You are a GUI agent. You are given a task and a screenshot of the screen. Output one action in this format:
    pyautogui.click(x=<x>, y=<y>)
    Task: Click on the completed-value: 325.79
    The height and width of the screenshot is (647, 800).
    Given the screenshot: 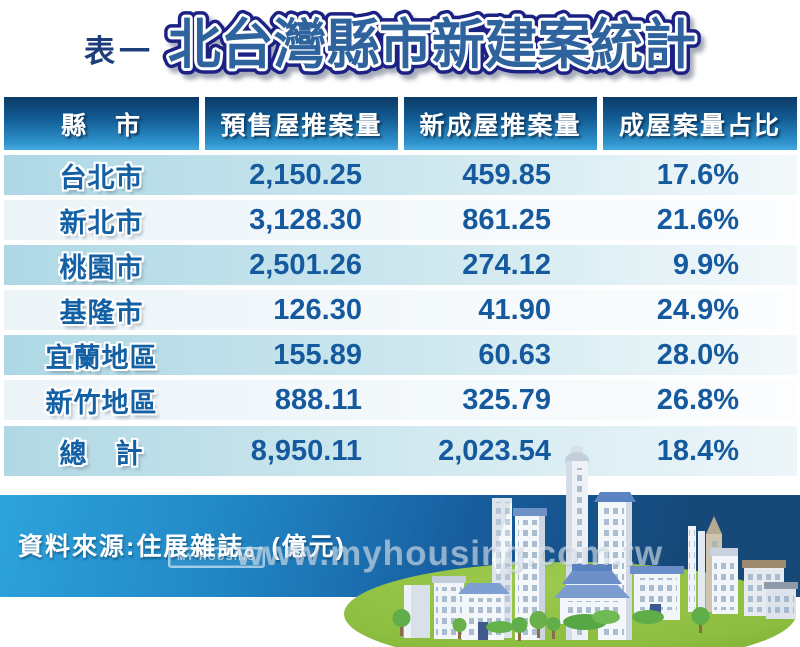 What is the action you would take?
    pyautogui.click(x=506, y=399)
    